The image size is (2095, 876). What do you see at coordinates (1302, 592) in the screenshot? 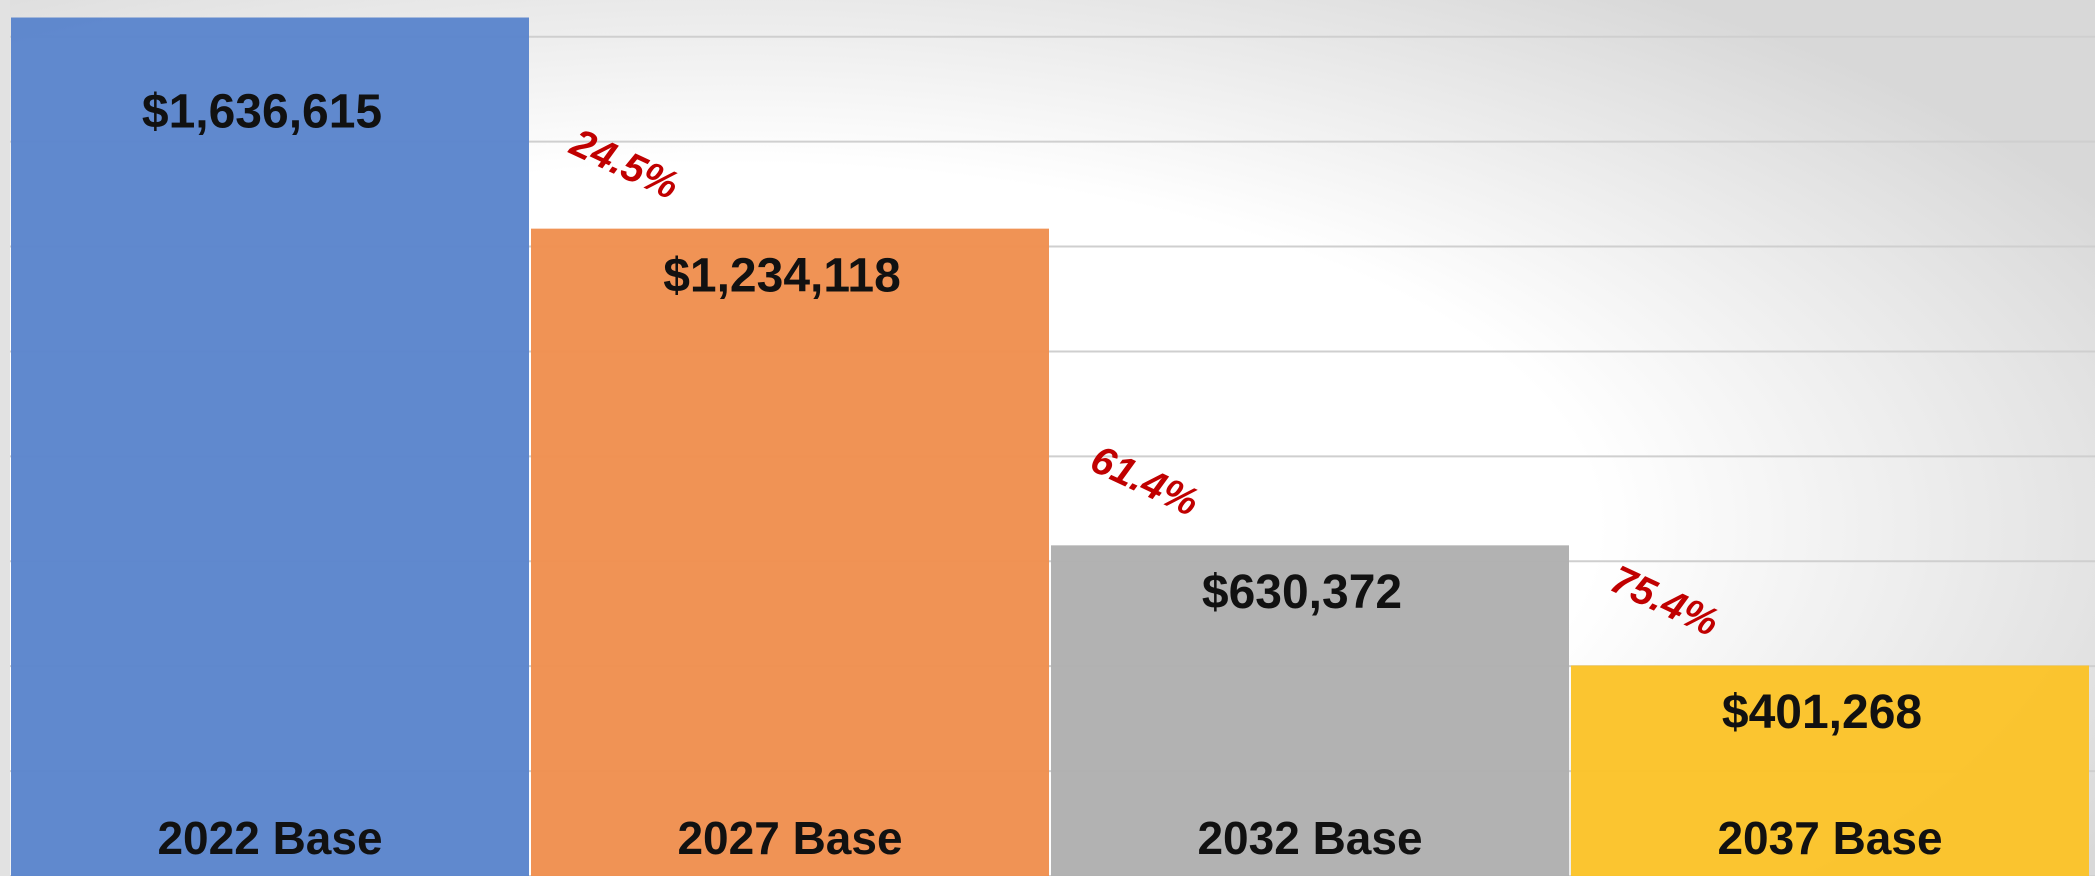
I see `value-label: $630,372` at bounding box center [1302, 592].